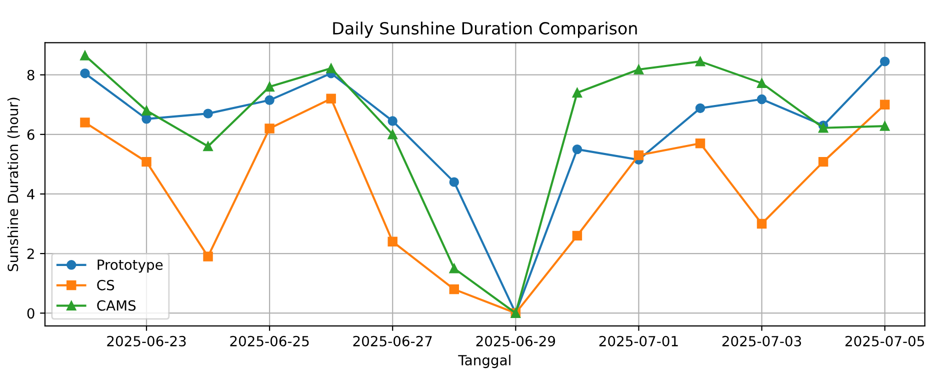 The width and height of the screenshot is (937, 388). What do you see at coordinates (30, 313) in the screenshot?
I see `y-tick-label: 0` at bounding box center [30, 313].